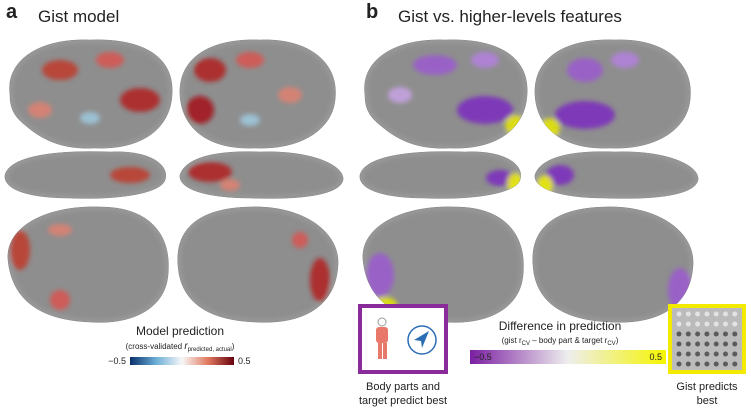 The height and width of the screenshot is (412, 751). I want to click on colorbar-title: Model prediction, so click(180, 331).